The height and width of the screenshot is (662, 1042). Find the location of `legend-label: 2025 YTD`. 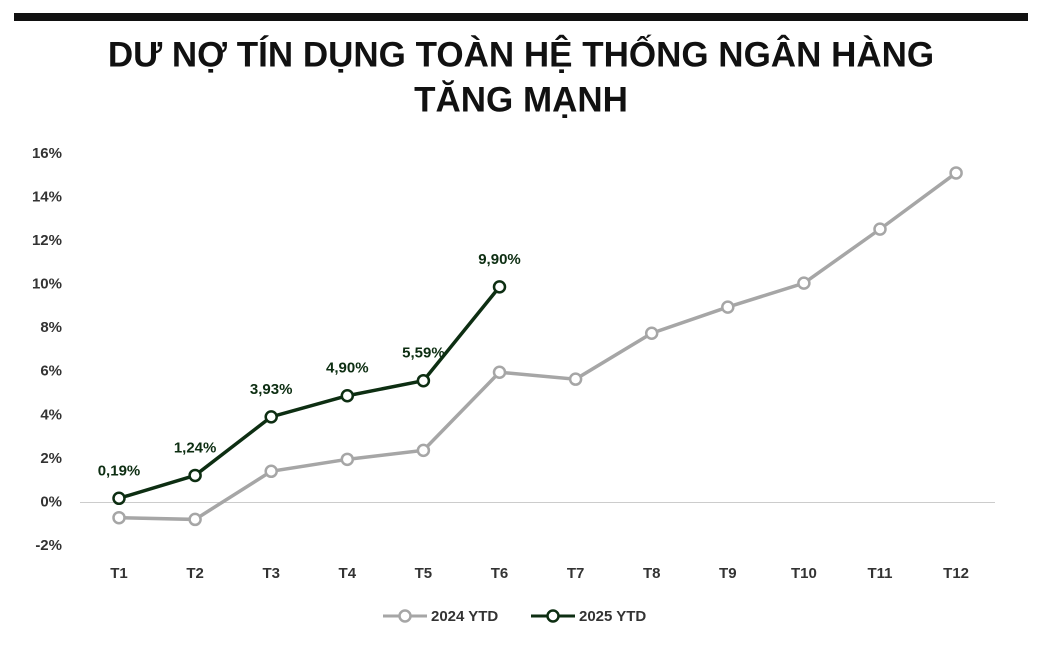

legend-label: 2025 YTD is located at coordinates (612, 616).